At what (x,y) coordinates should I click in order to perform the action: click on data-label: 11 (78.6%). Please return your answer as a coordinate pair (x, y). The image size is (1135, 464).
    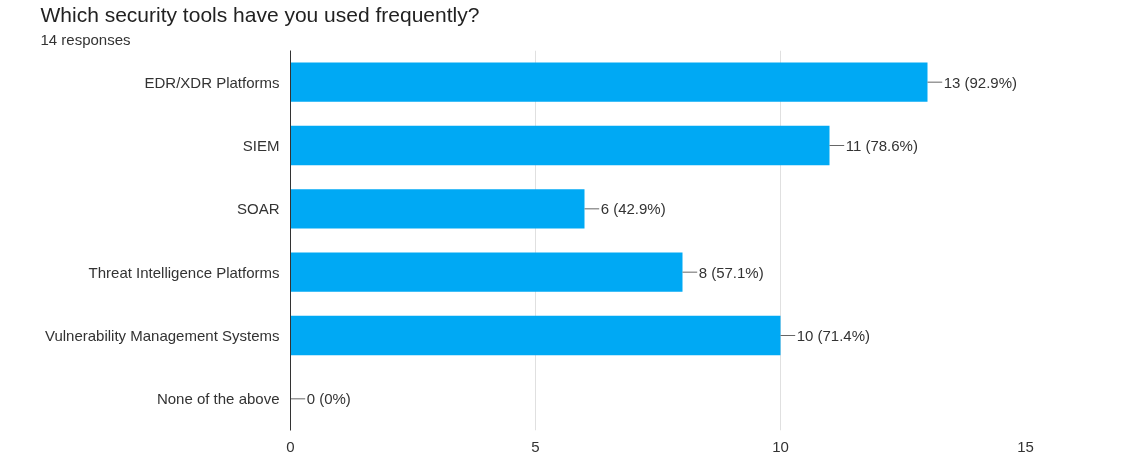
    Looking at the image, I should click on (881, 145).